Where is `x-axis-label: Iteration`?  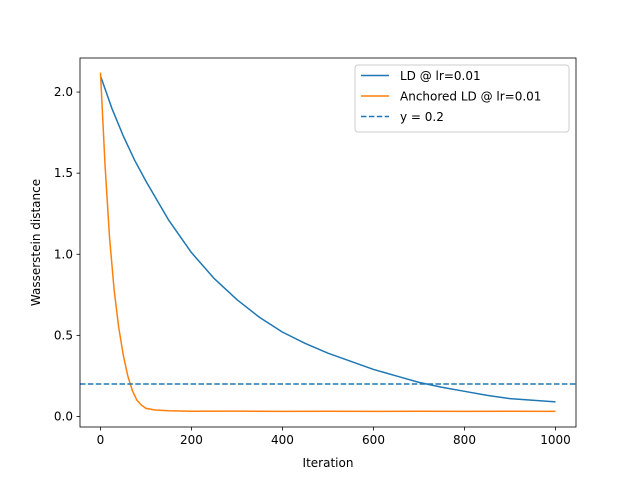 x-axis-label: Iteration is located at coordinates (328, 463).